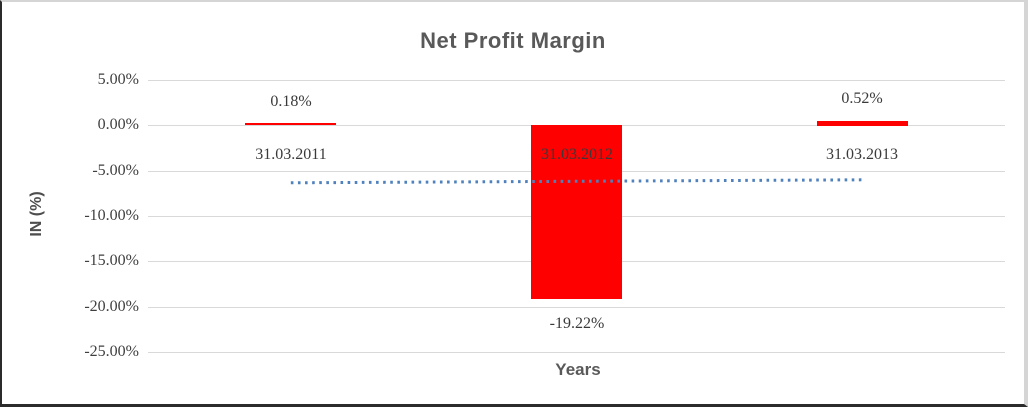 This screenshot has height=407, width=1028. I want to click on category-label: 31.03.2011, so click(291, 154).